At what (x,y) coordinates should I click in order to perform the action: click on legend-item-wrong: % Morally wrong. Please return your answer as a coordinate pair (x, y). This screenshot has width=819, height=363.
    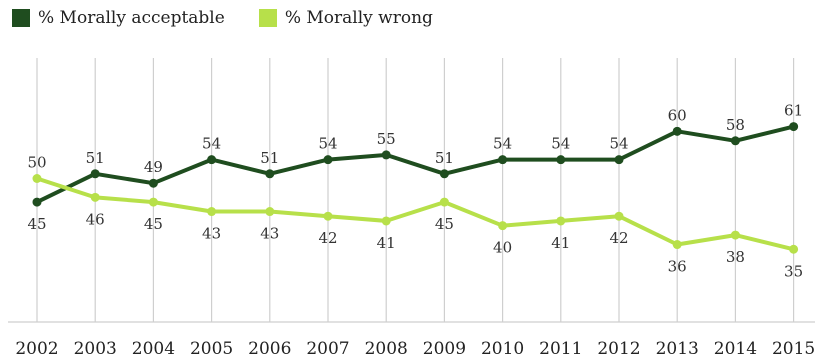
    Looking at the image, I should click on (345, 18).